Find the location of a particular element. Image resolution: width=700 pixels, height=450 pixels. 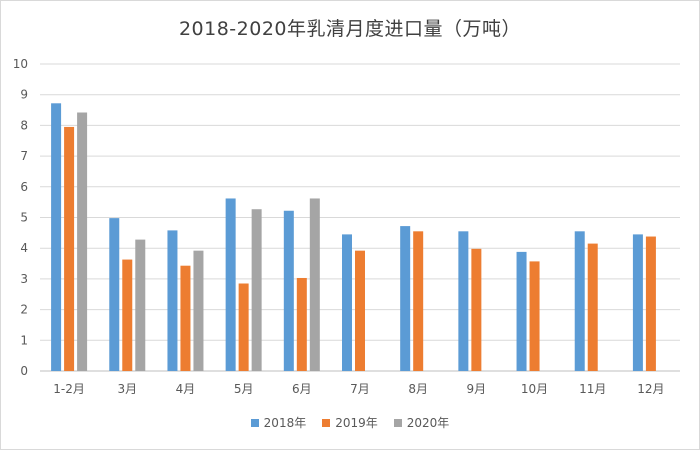

y-axis-ticks: 0 1 2 3 4 5 6 7 8 9 10 is located at coordinates (20, 217).